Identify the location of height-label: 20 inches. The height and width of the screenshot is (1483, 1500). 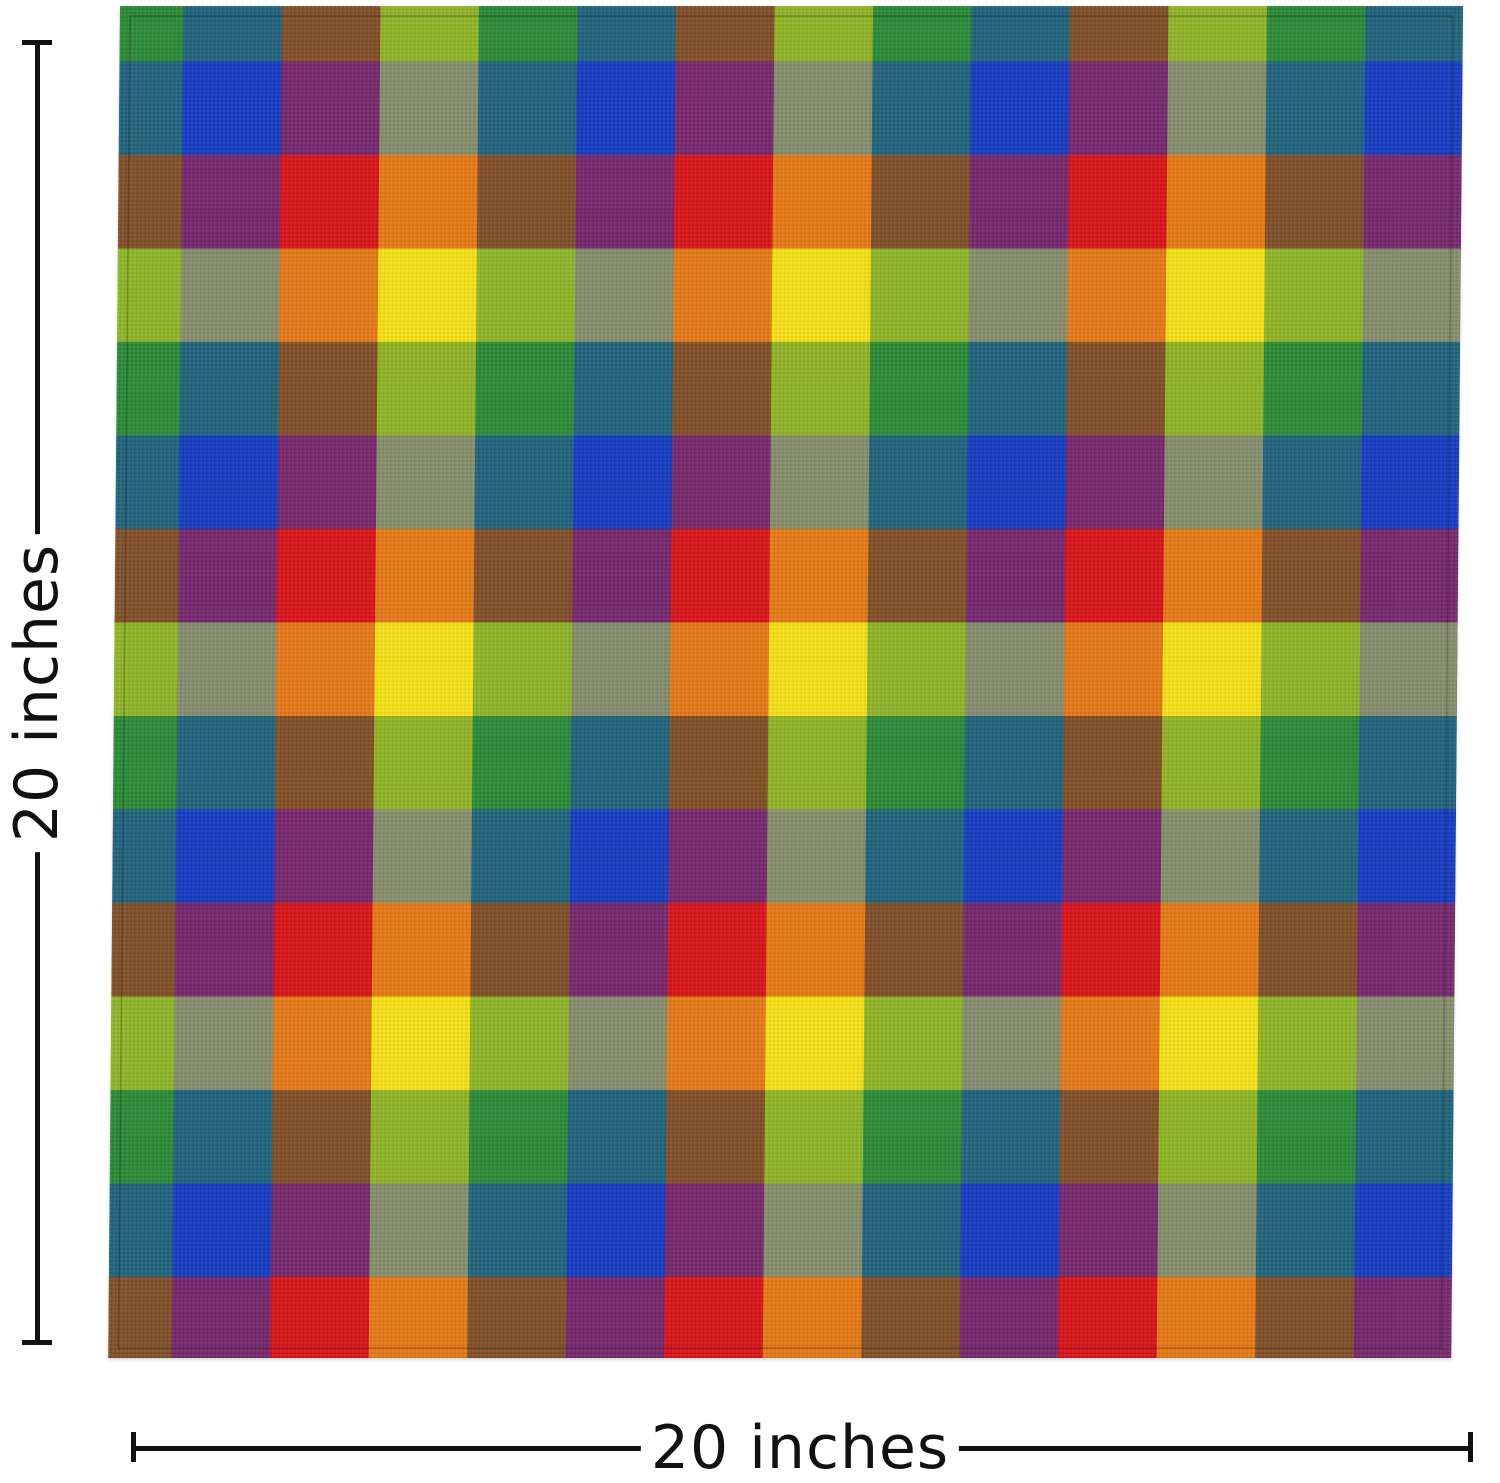
(37, 693).